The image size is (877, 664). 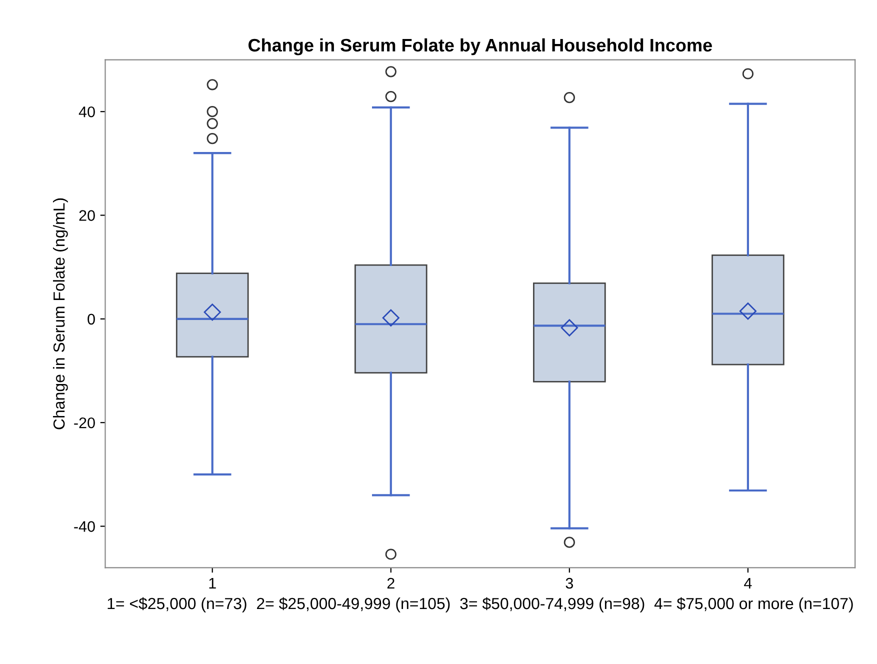 What do you see at coordinates (748, 583) in the screenshot?
I see `x-tick-label: 4` at bounding box center [748, 583].